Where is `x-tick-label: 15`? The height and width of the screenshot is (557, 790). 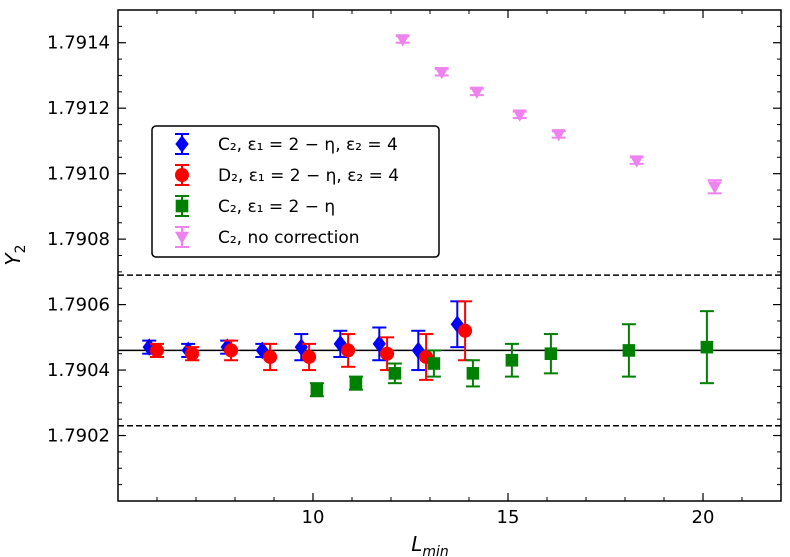 x-tick-label: 15 is located at coordinates (508, 517).